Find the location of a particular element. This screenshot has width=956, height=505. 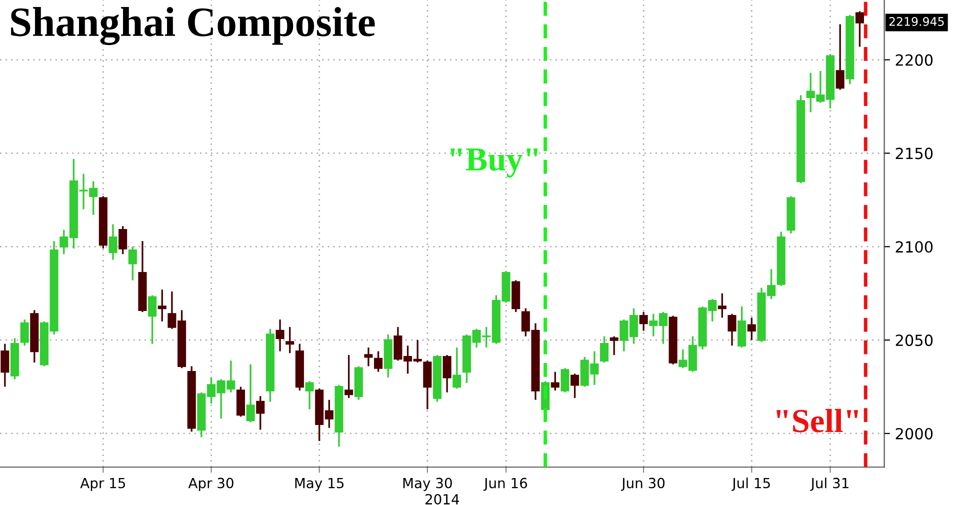

chart-title: Shanghai Composite is located at coordinates (193, 26).